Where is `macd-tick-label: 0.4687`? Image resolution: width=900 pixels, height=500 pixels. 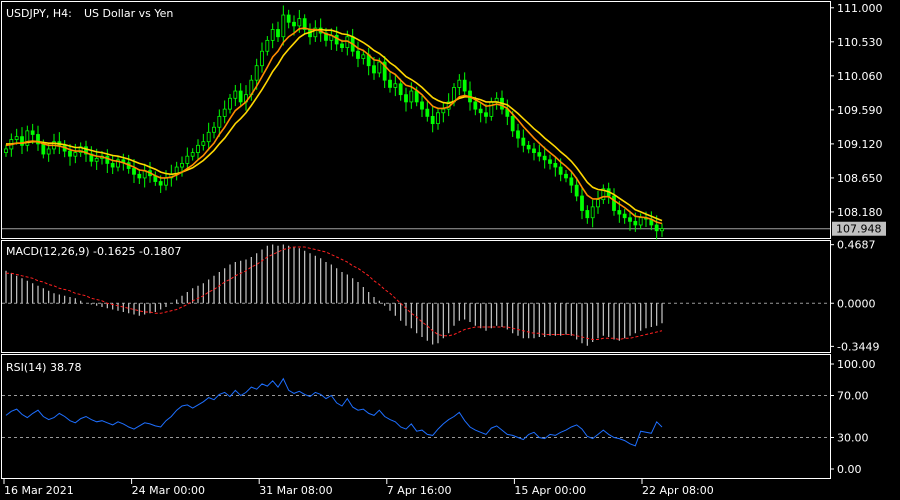
macd-tick-label: 0.4687 is located at coordinates (856, 245).